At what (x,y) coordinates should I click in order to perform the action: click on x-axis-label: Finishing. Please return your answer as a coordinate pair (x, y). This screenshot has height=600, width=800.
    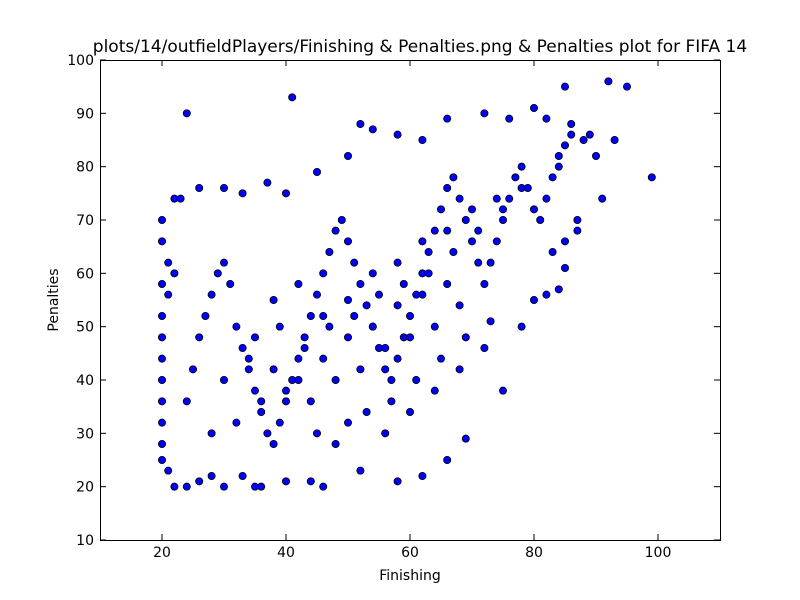
    Looking at the image, I should click on (410, 576).